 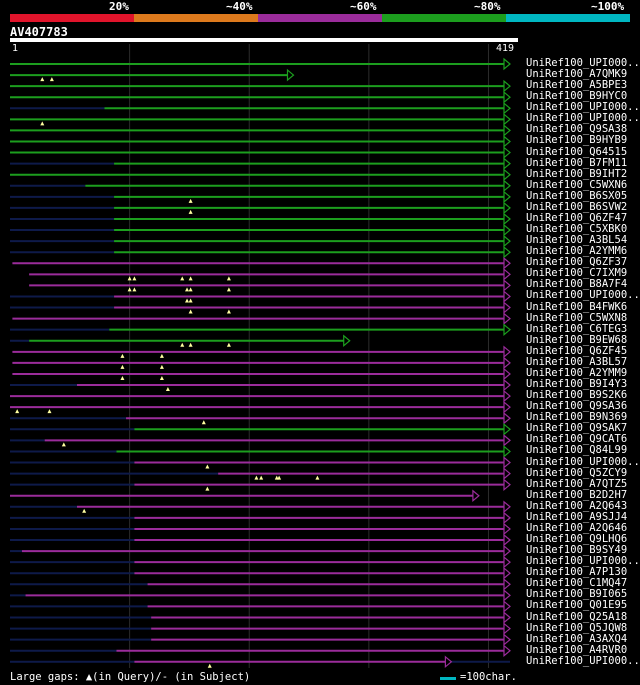 I want to click on hit-label: UniRef100_Q9SA36, so click(x=577, y=406).